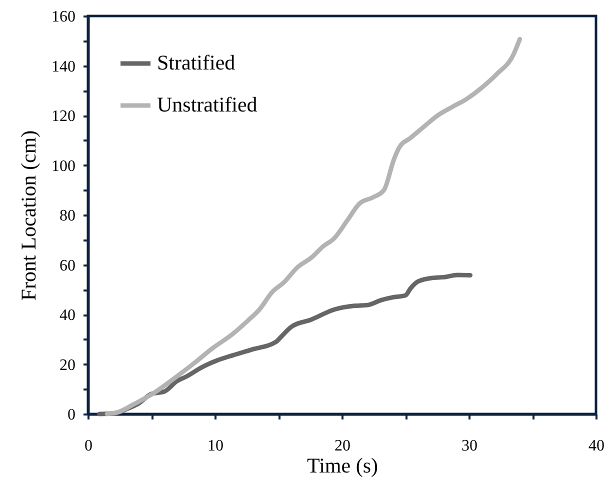 The height and width of the screenshot is (481, 615). What do you see at coordinates (207, 104) in the screenshot?
I see `legend-label: Unstratified` at bounding box center [207, 104].